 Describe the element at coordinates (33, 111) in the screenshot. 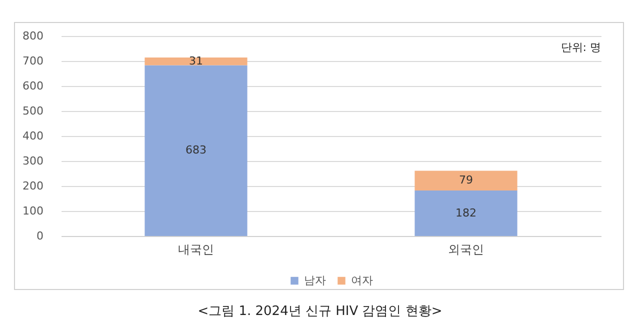

I see `y-tick-label: 500` at that location.